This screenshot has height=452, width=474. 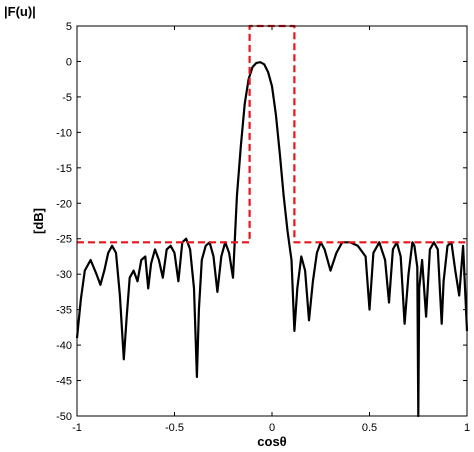 What do you see at coordinates (272, 428) in the screenshot?
I see `x-tick-label: 0` at bounding box center [272, 428].